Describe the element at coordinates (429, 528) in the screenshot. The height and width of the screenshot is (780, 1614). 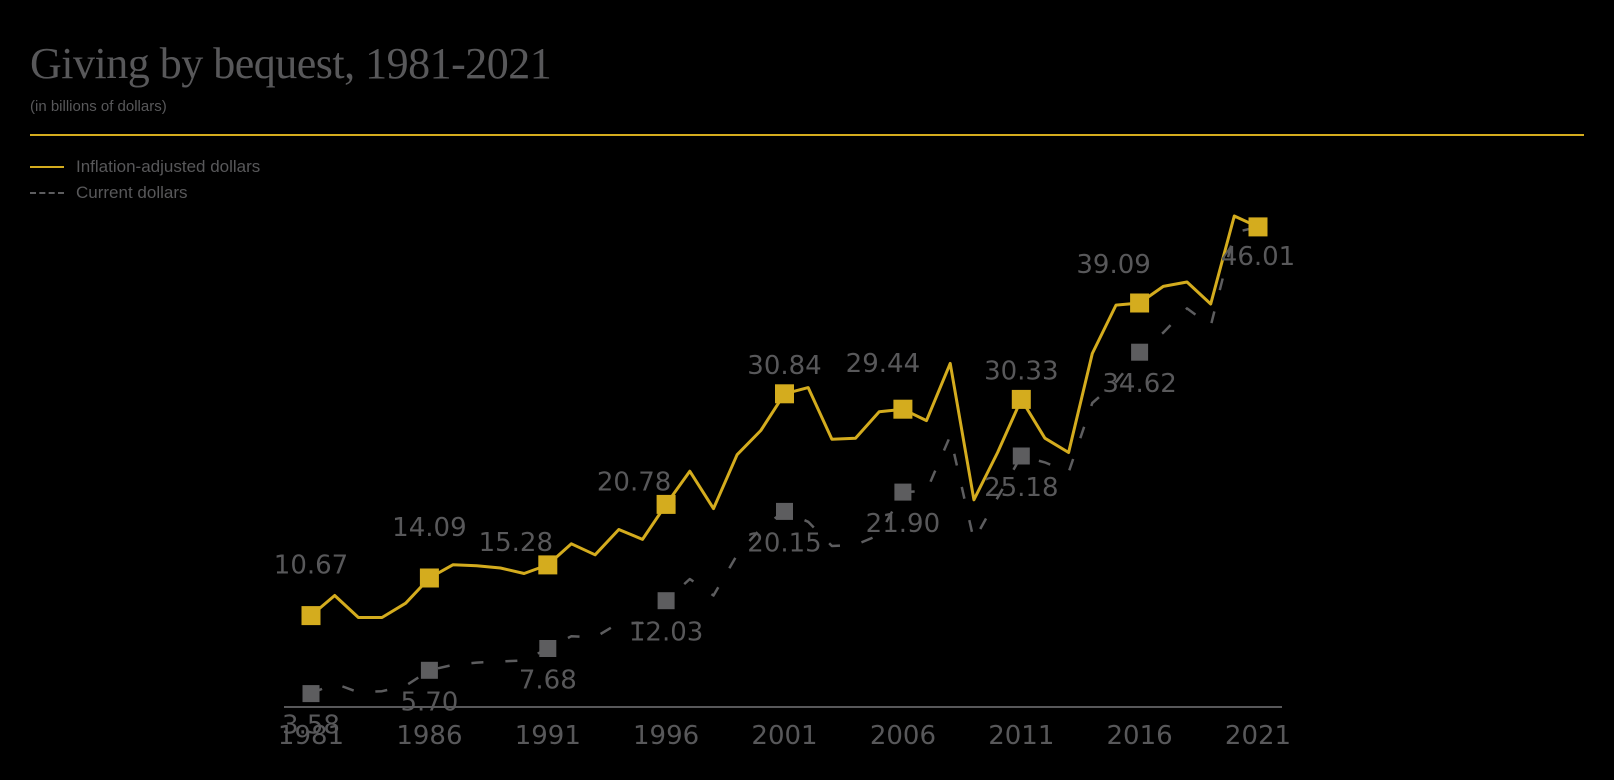
I see `data-label: 14.09` at that location.